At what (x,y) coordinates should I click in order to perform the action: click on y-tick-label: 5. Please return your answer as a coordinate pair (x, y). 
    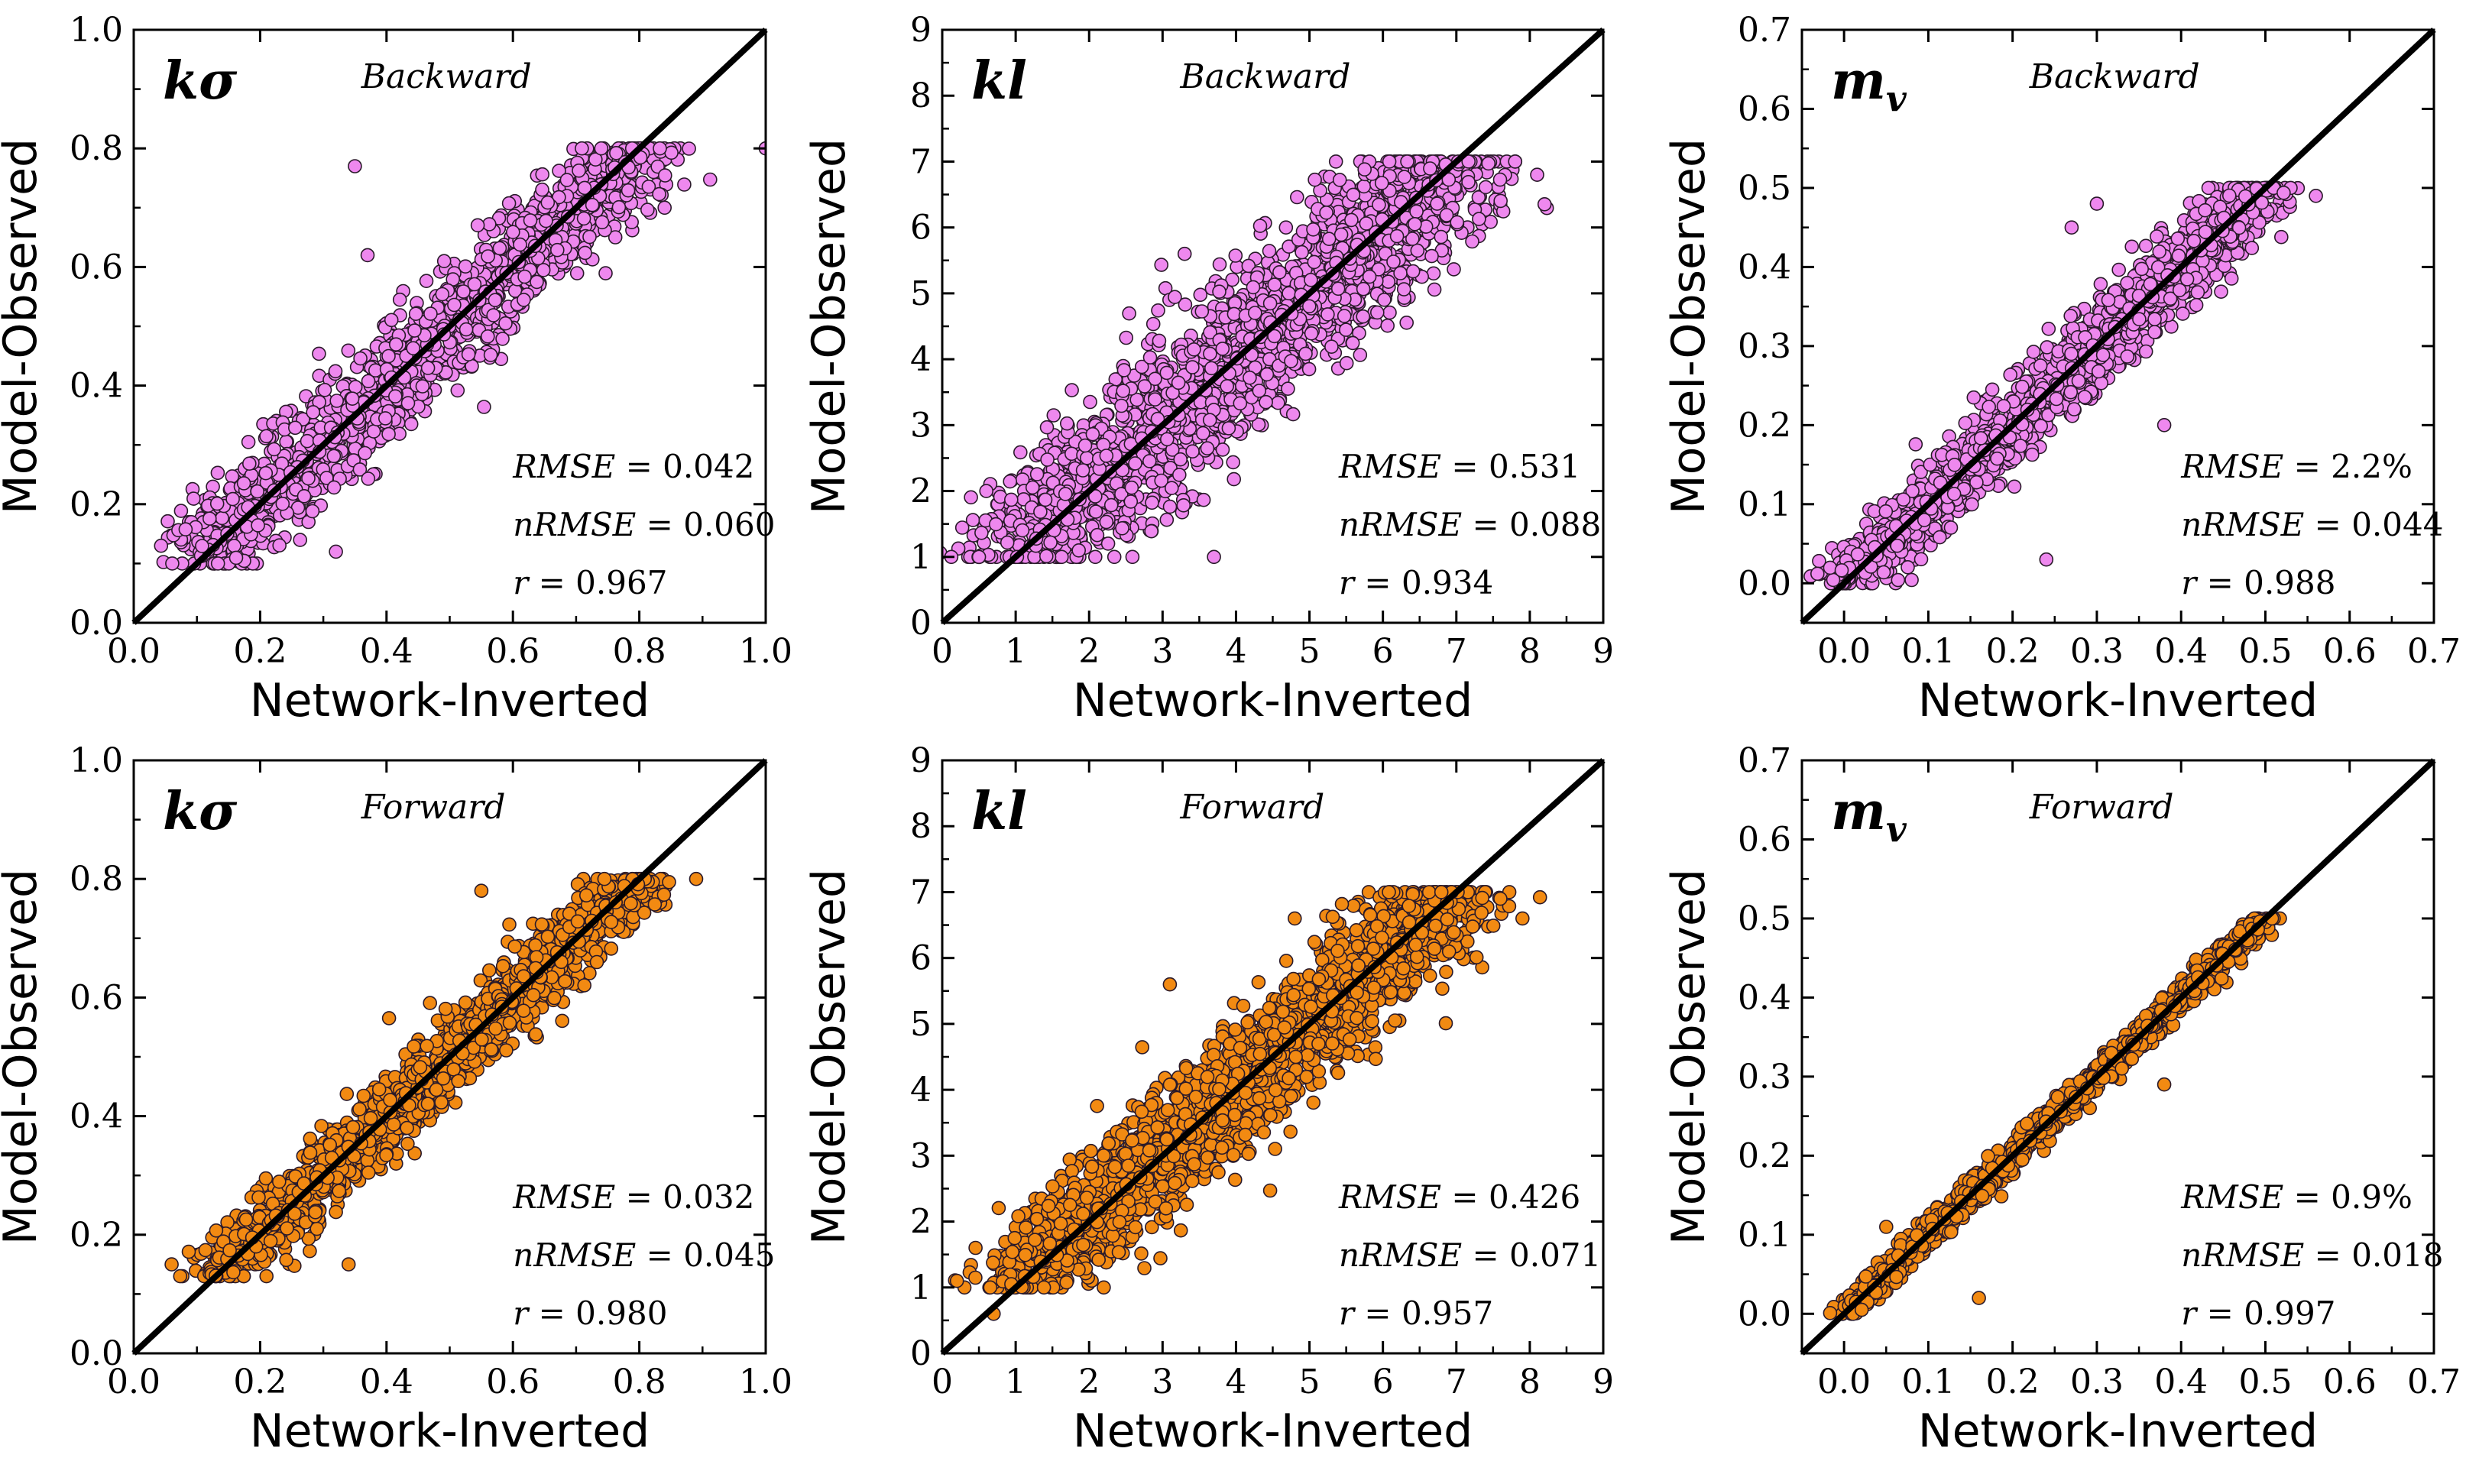
    Looking at the image, I should click on (921, 294).